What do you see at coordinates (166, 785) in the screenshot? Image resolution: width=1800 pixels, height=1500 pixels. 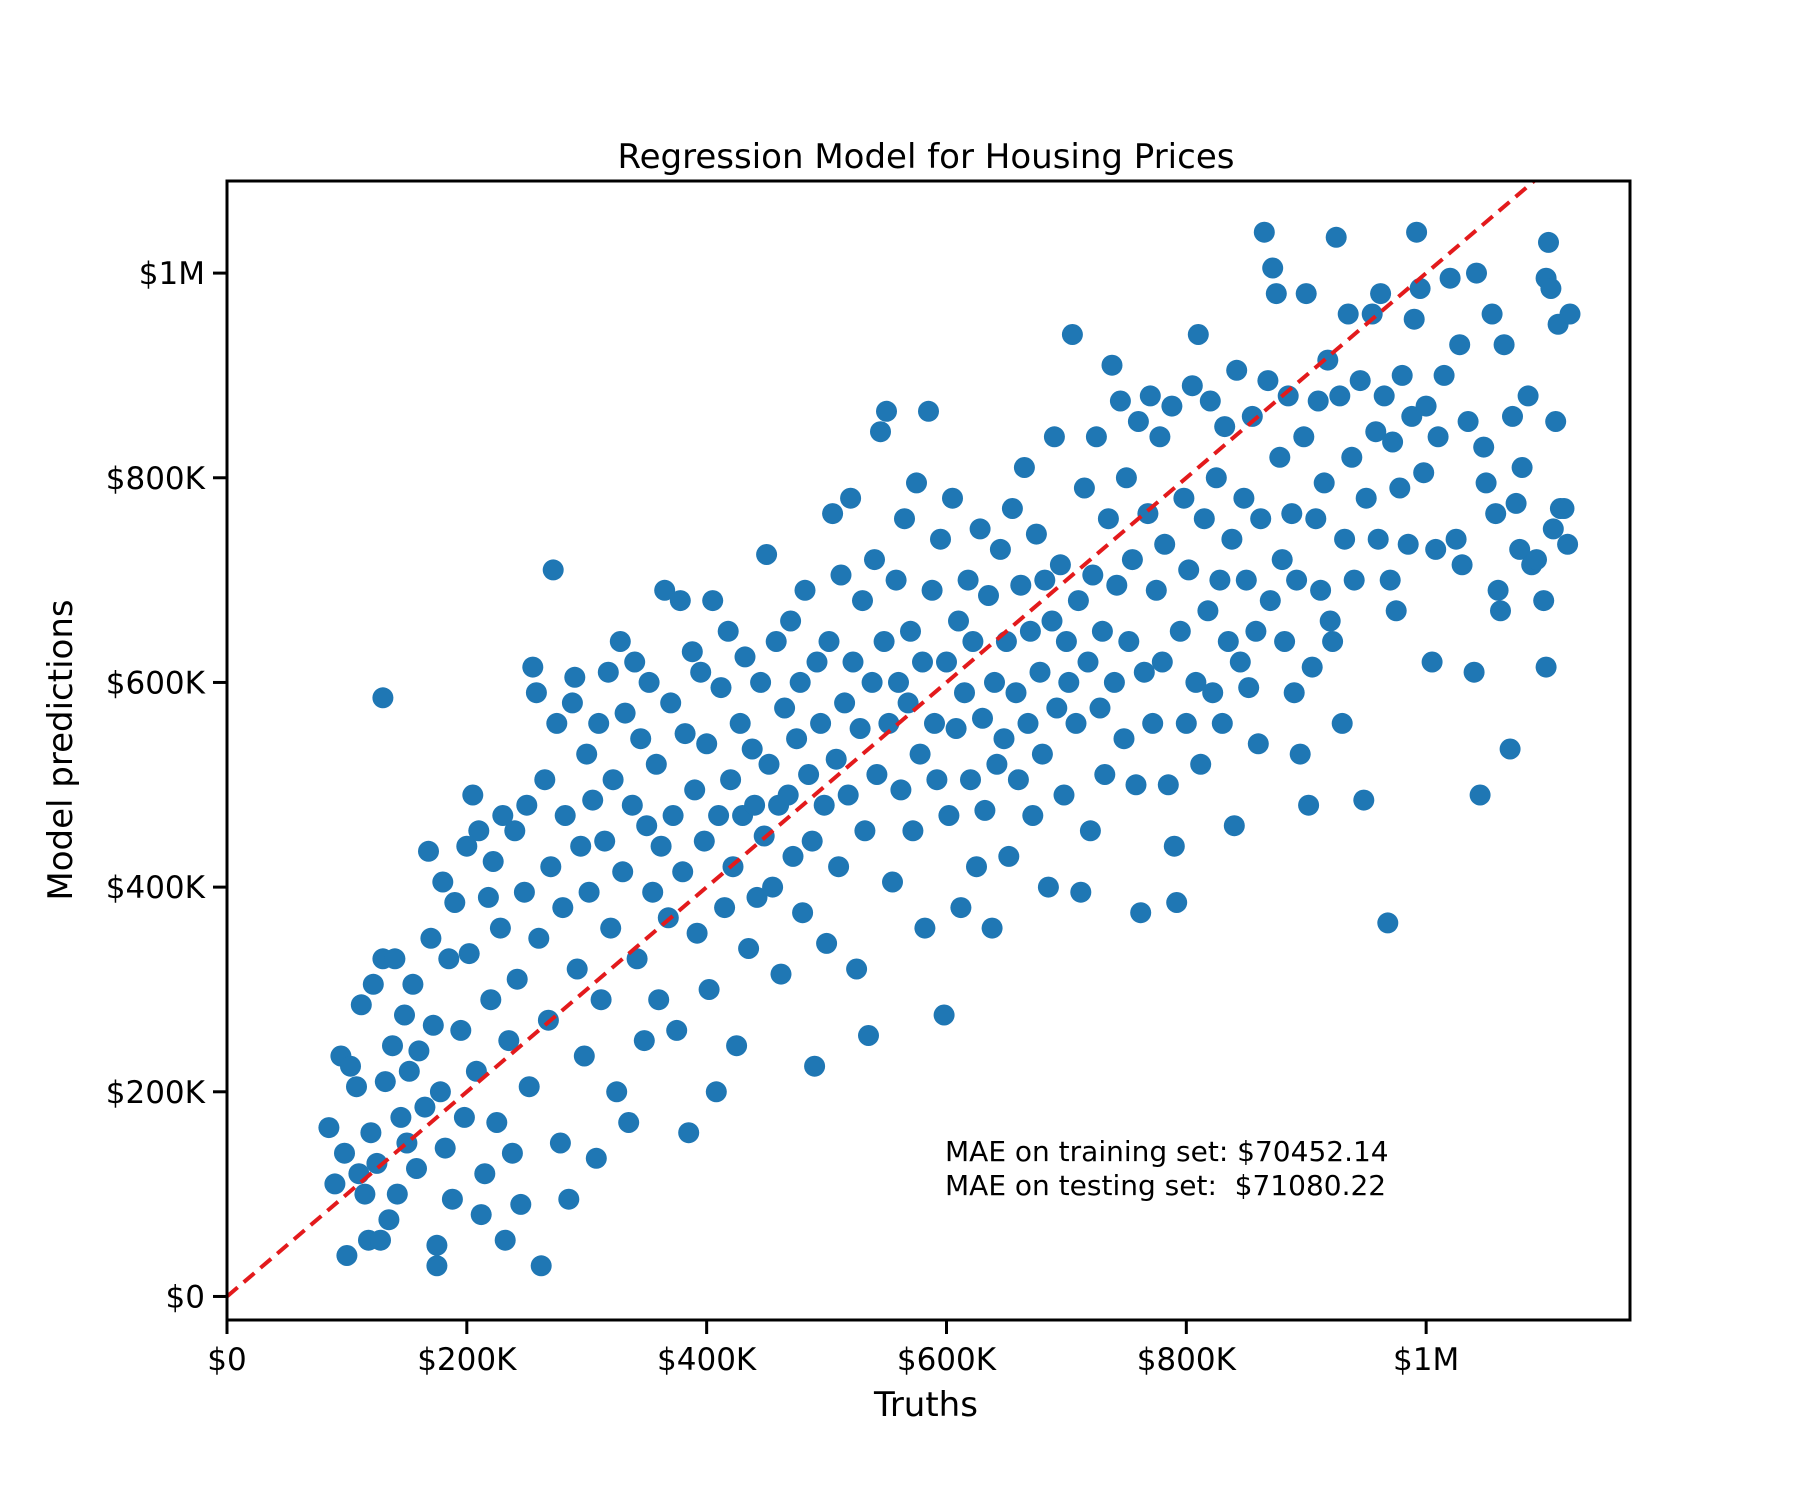 I see `y-axis-ticks: $0 $200K $400K $600K $800K $1M` at bounding box center [166, 785].